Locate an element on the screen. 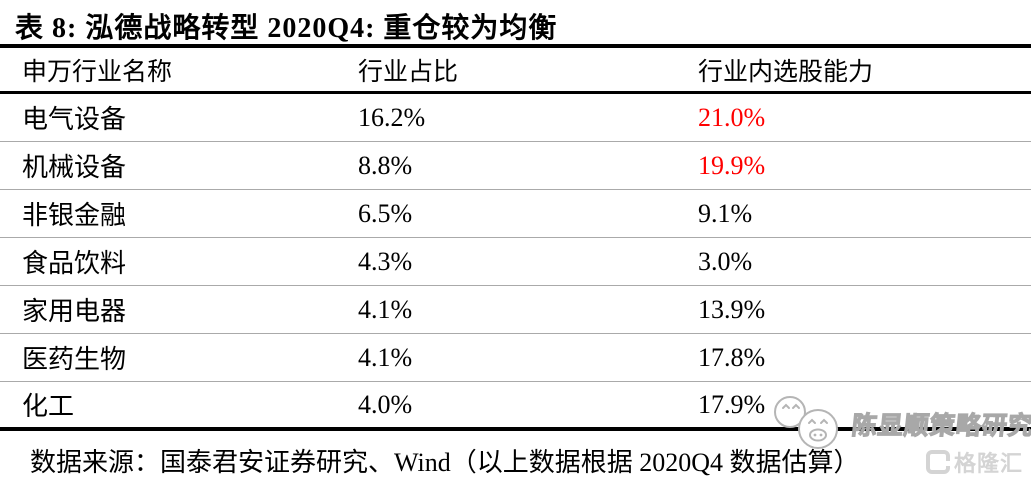 This screenshot has height=481, width=1031. data-source-note: 数据来源：国泰君安证券研究、Wind（以上数据根据 2020Q4 数据估算） is located at coordinates (445, 462).